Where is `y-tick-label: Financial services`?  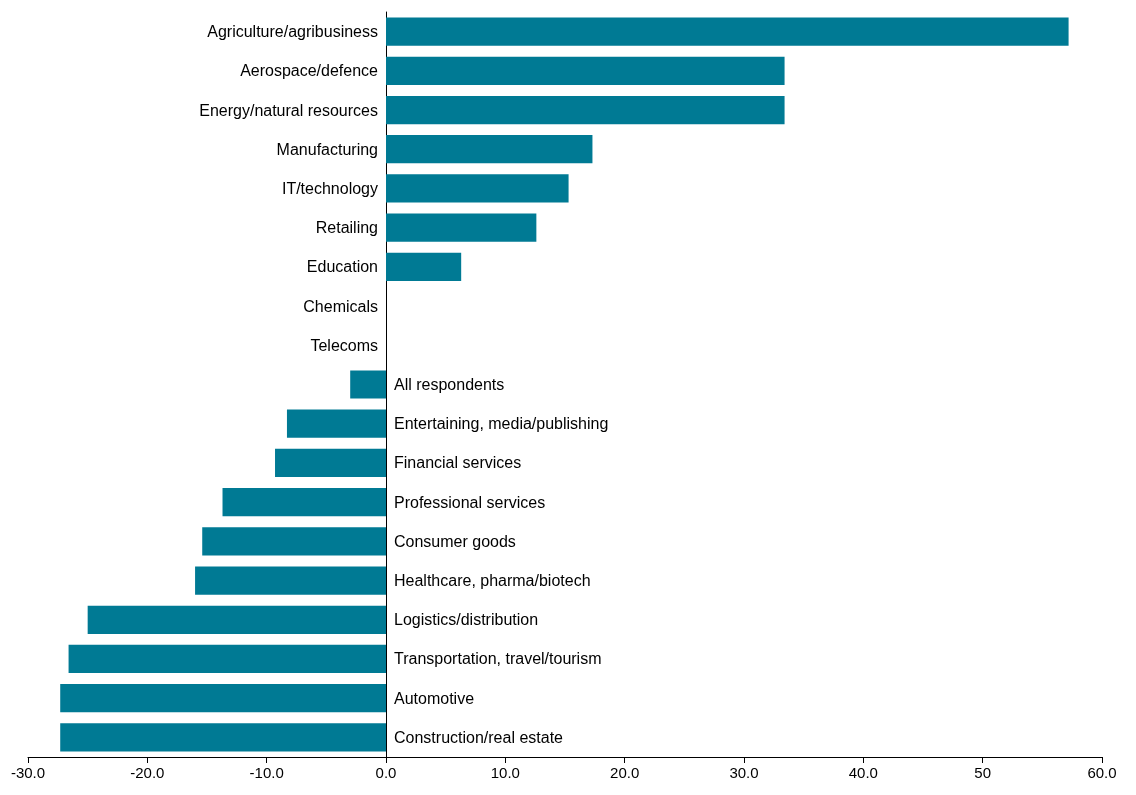
y-tick-label: Financial services is located at coordinates (458, 463).